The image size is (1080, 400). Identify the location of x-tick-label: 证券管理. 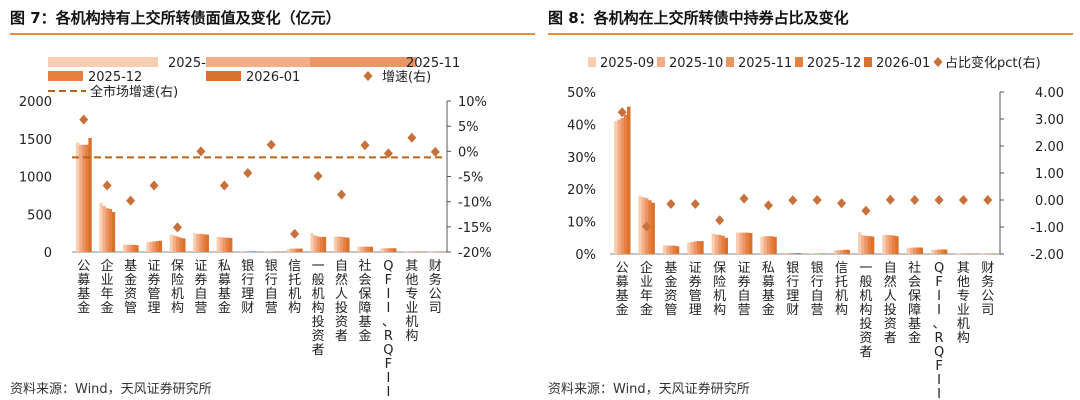
(695, 289).